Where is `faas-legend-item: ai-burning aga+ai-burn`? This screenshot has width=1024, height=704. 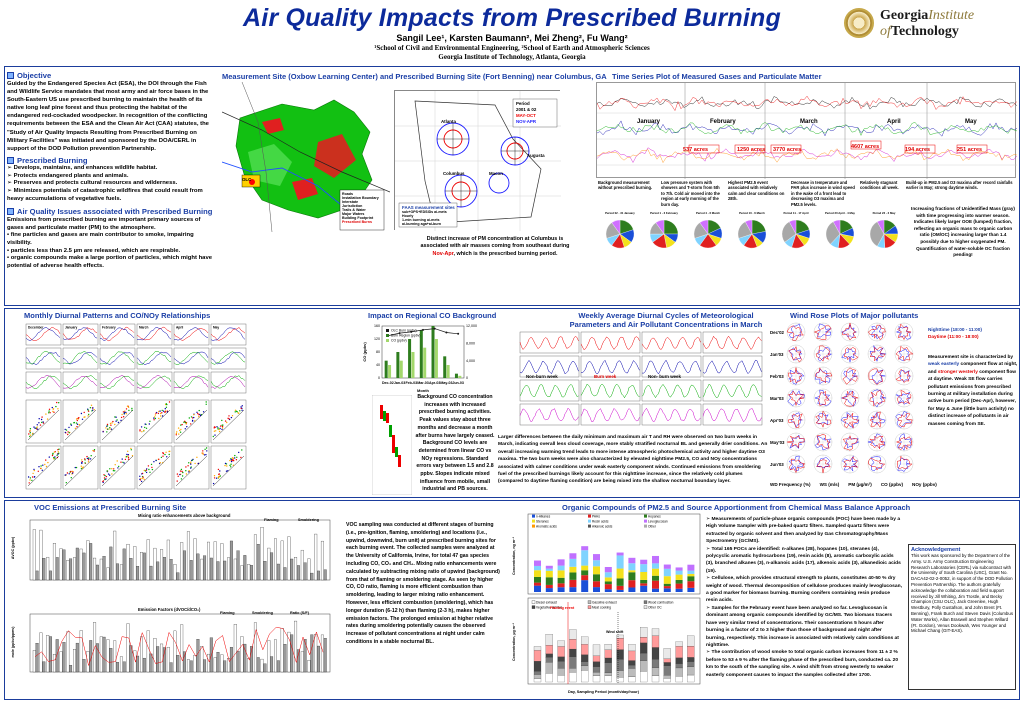
faas-legend-item: ai-burning aga+ai-burn is located at coordinates (422, 224).